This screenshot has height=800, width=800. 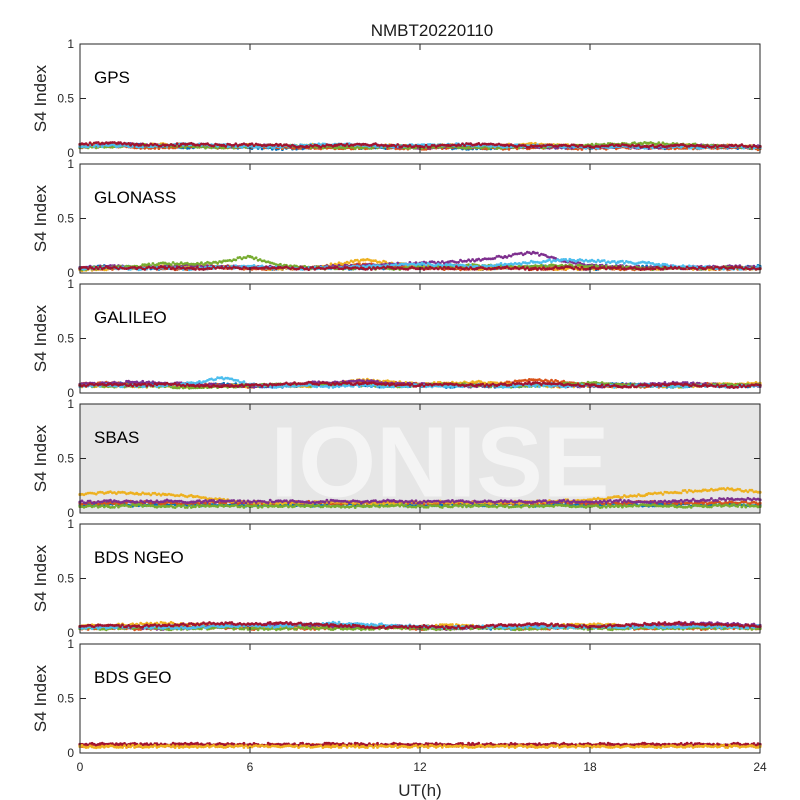 What do you see at coordinates (40, 98) in the screenshot?
I see `y-axis-label-gps: S4 Index` at bounding box center [40, 98].